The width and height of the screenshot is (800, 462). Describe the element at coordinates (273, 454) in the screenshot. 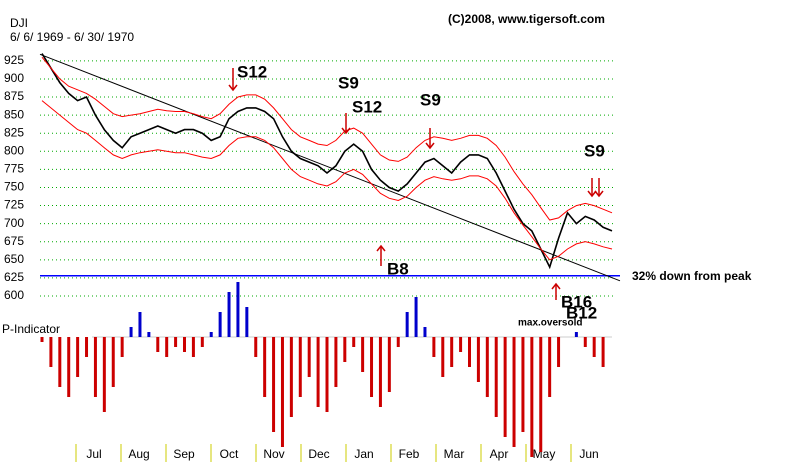

I see `x-tick-label: Nov` at that location.